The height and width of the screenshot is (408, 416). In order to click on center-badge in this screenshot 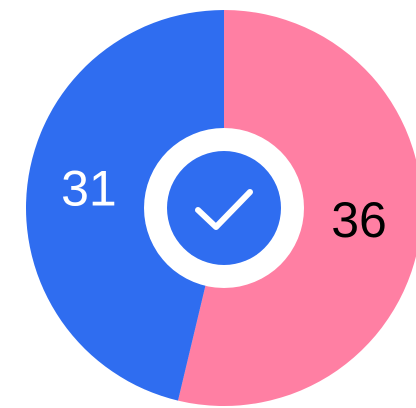, I will do `click(224, 208)`.